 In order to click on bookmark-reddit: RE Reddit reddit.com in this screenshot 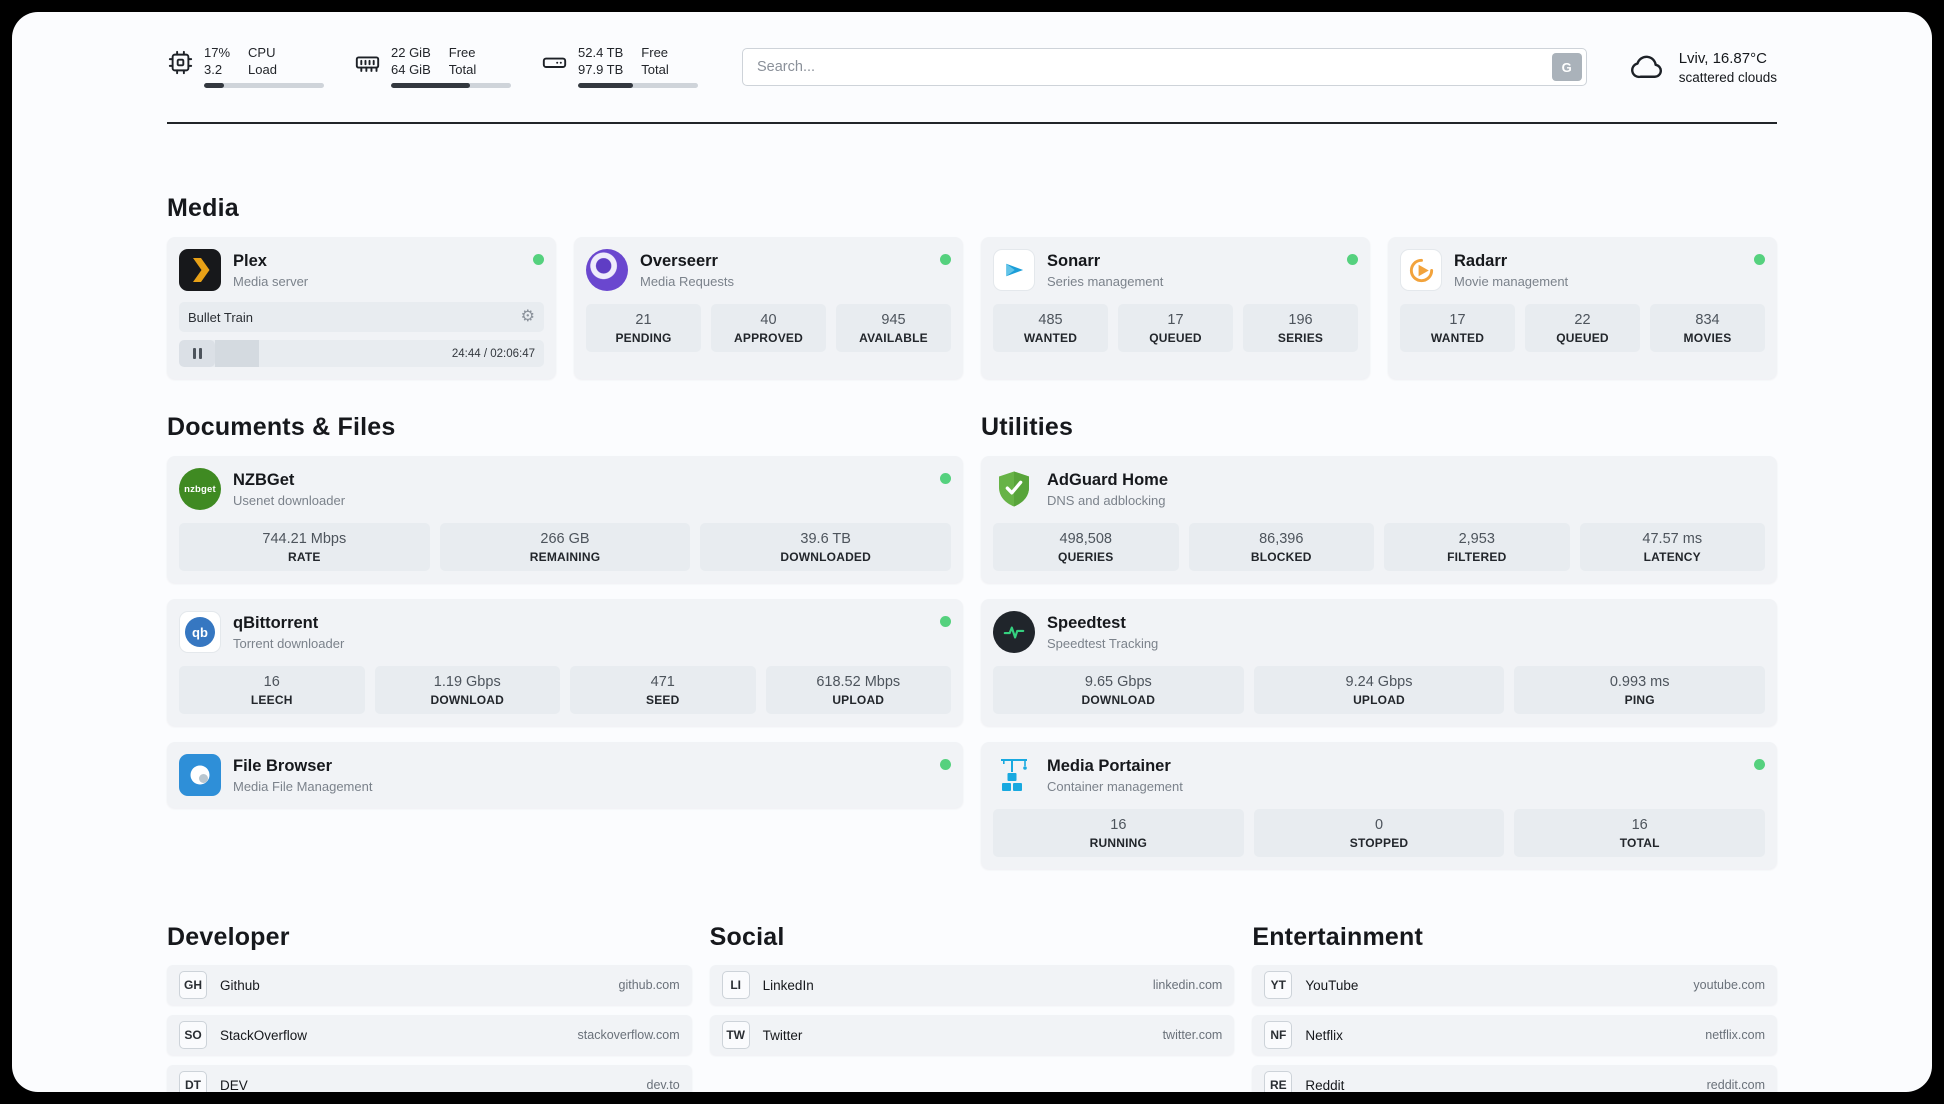, I will do `click(1514, 1078)`.